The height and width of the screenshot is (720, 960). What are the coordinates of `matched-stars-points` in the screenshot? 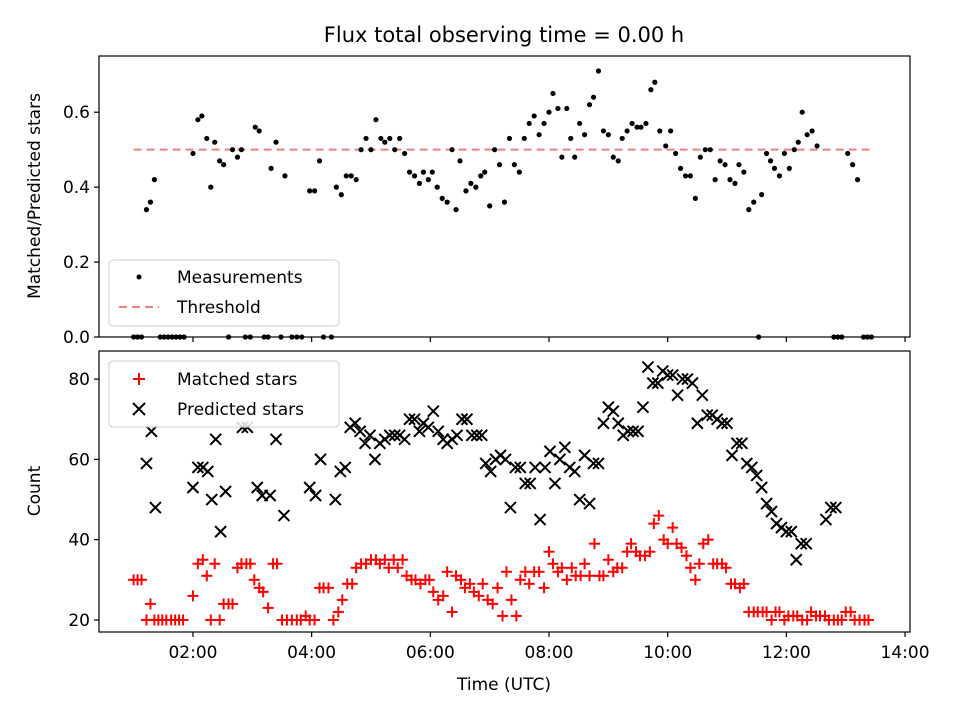 It's located at (501, 568).